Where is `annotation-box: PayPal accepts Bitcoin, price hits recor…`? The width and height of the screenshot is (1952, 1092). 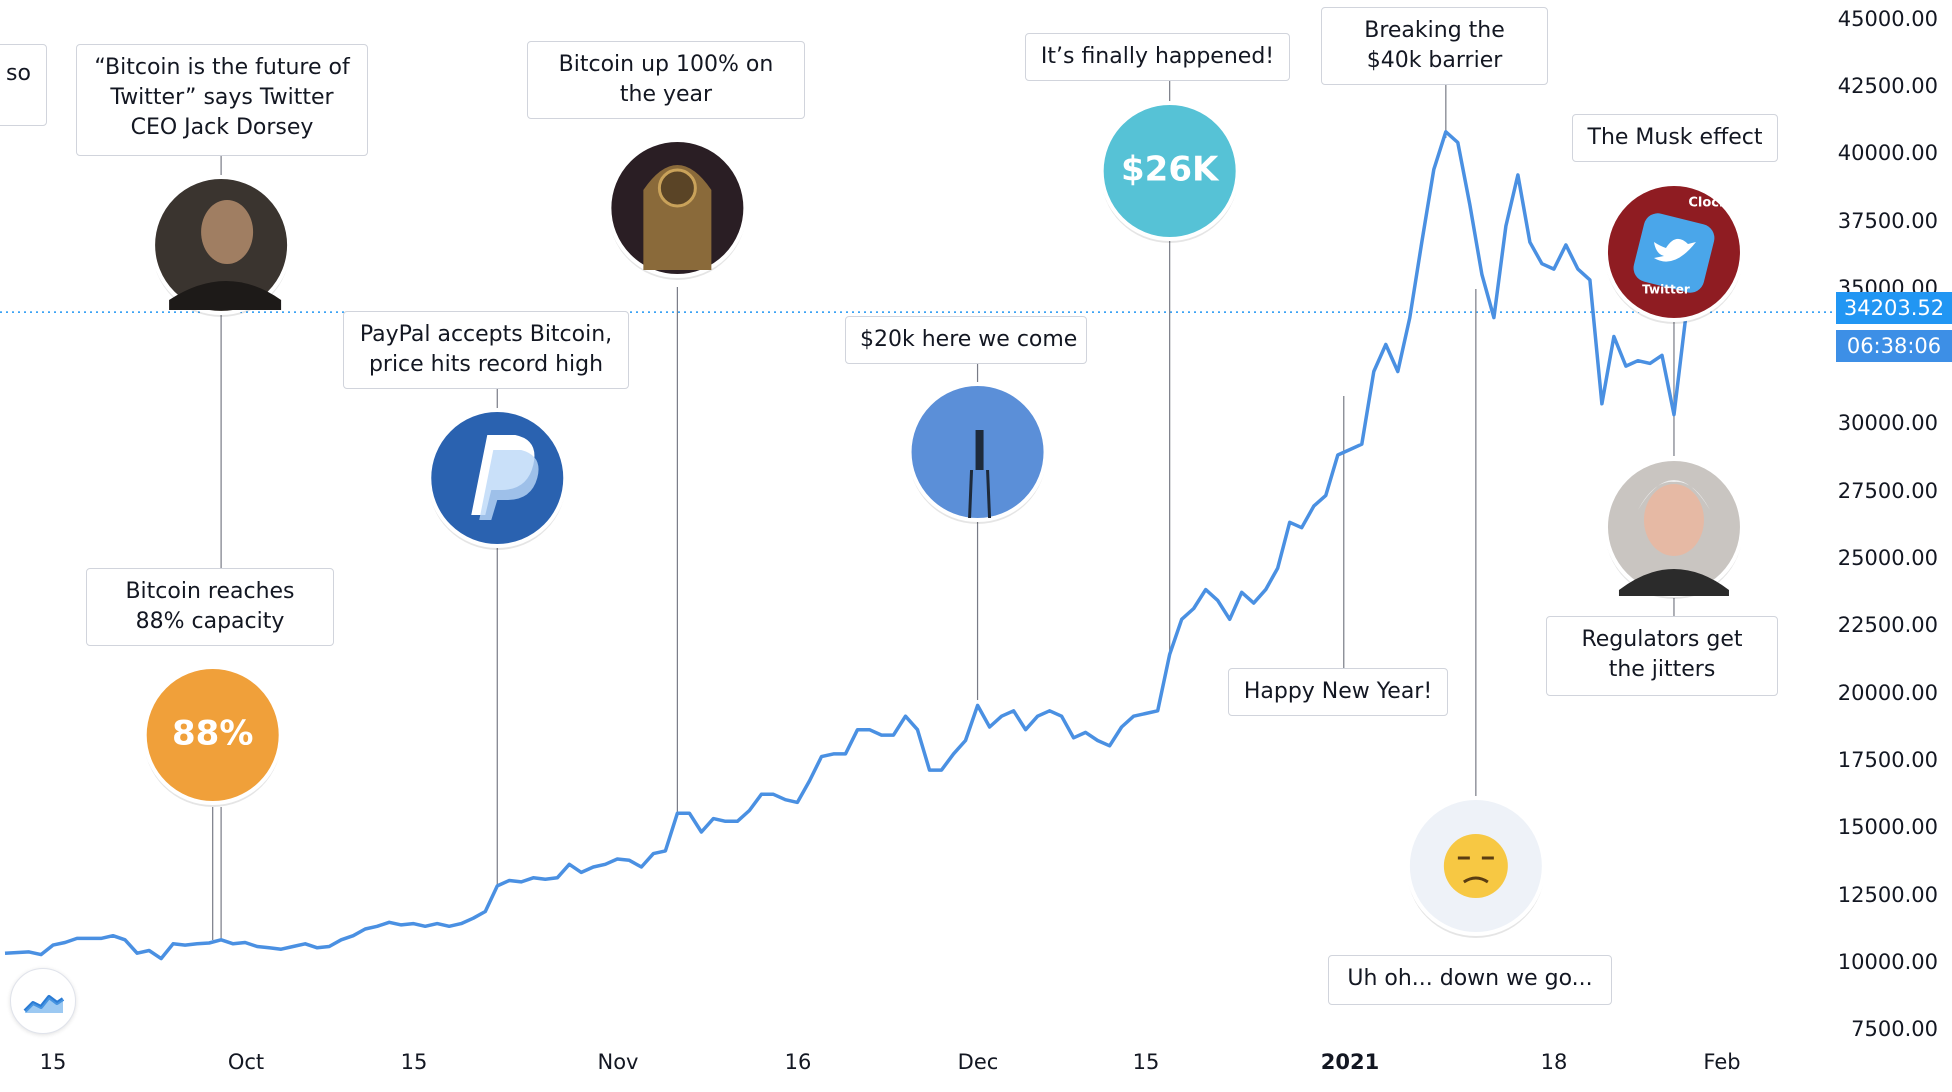 annotation-box: PayPal accepts Bitcoin, price hits recor… is located at coordinates (486, 350).